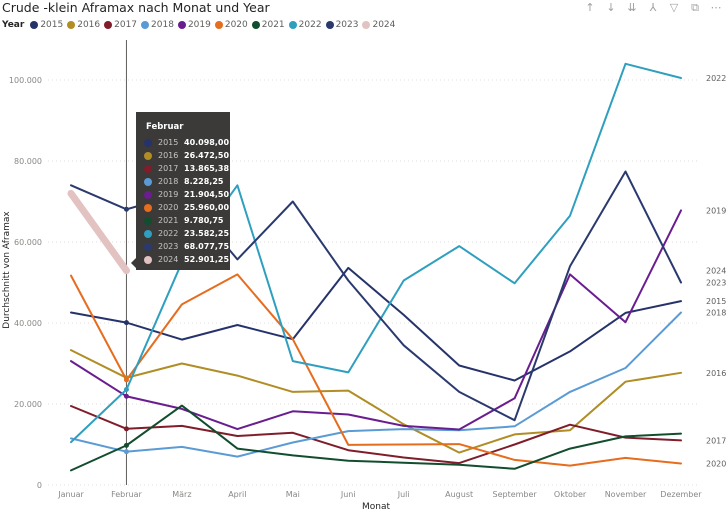  What do you see at coordinates (126, 396) in the screenshot?
I see `data-point-2019` at bounding box center [126, 396].